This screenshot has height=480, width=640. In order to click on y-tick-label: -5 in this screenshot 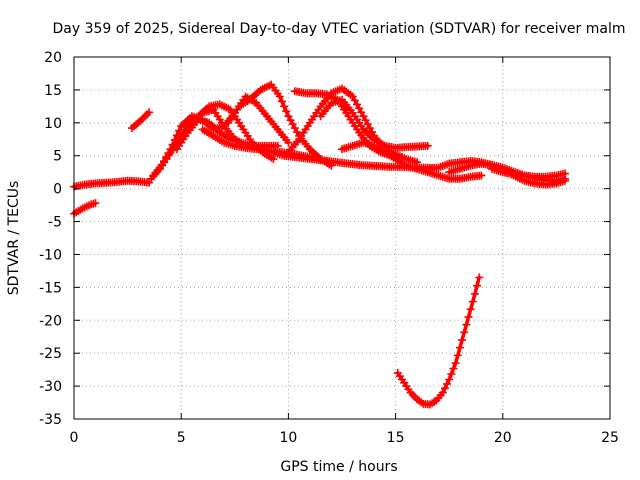, I will do `click(55, 223)`.